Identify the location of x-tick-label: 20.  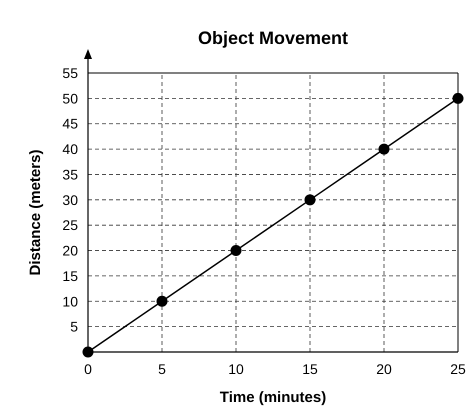
(384, 369).